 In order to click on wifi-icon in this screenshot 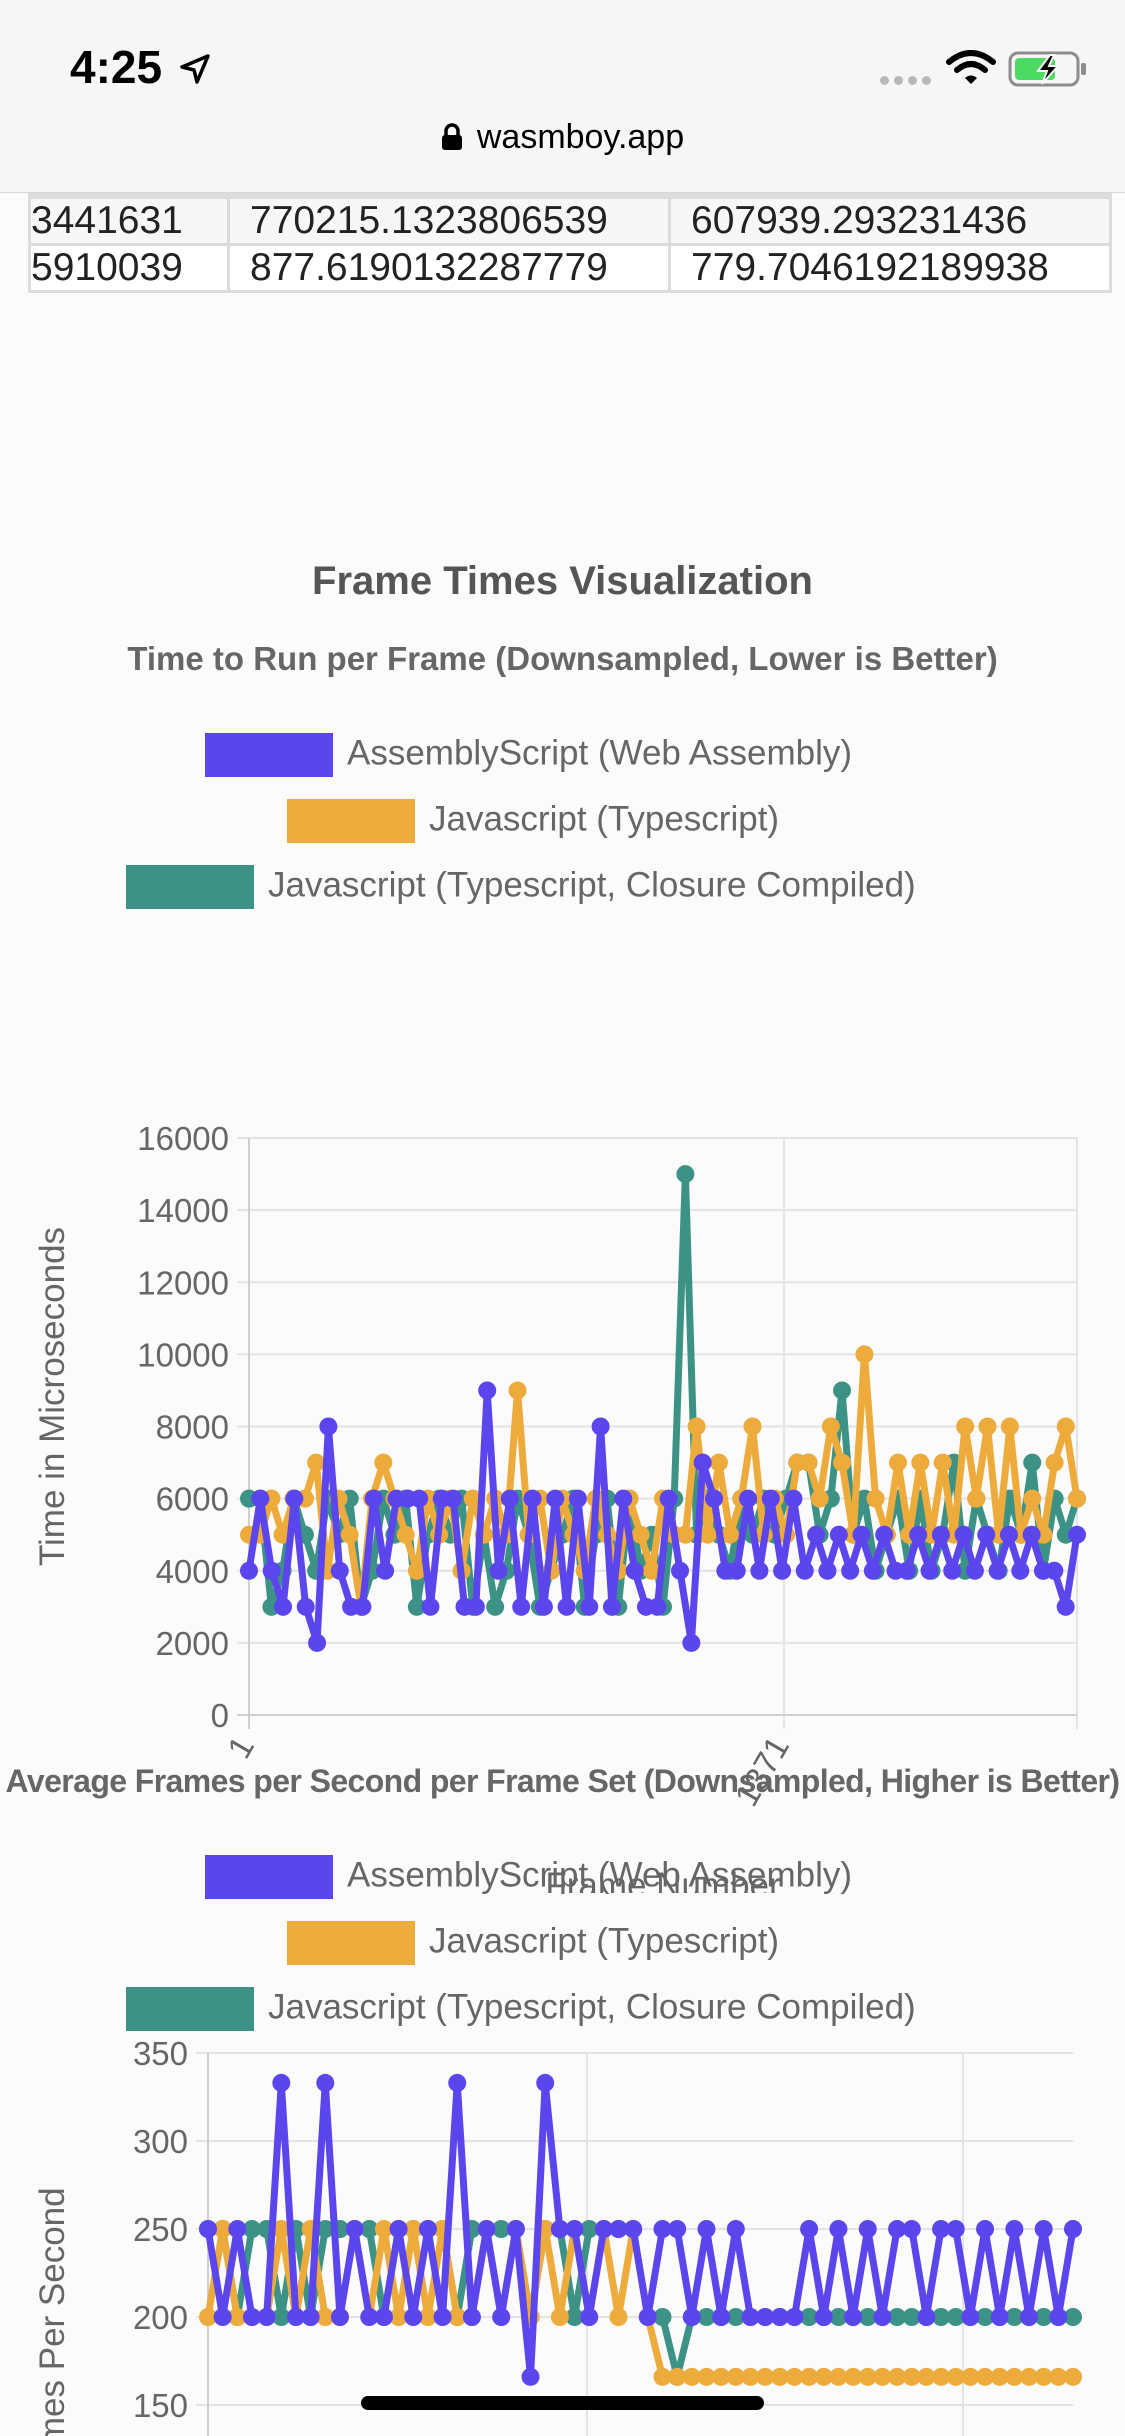, I will do `click(971, 67)`.